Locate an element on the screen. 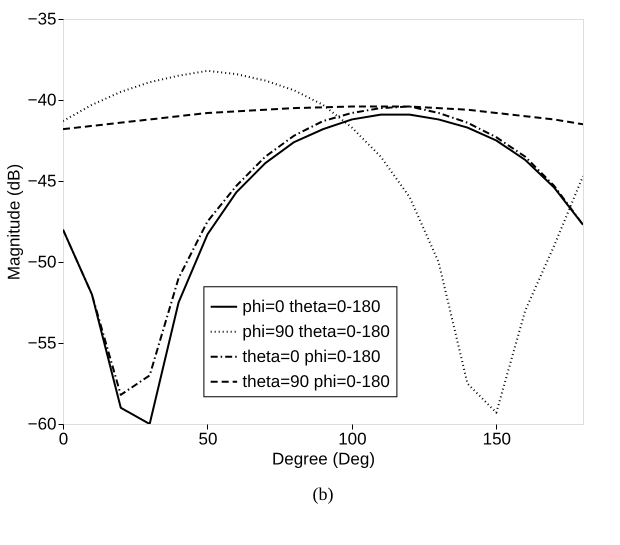  x-tick-label: 150 is located at coordinates (497, 439).